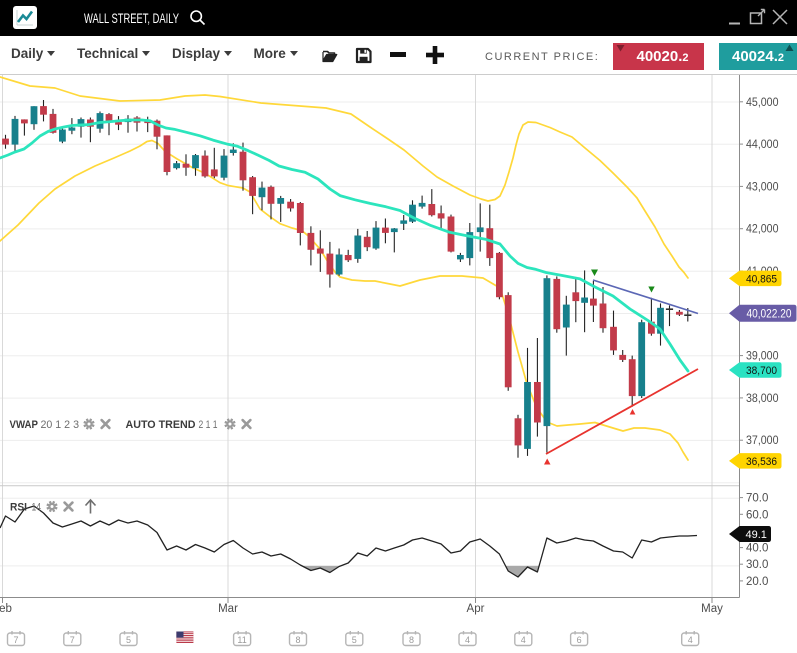 The width and height of the screenshot is (797, 653). Describe the element at coordinates (761, 371) in the screenshot. I see `svg-text: 38,700` at that location.